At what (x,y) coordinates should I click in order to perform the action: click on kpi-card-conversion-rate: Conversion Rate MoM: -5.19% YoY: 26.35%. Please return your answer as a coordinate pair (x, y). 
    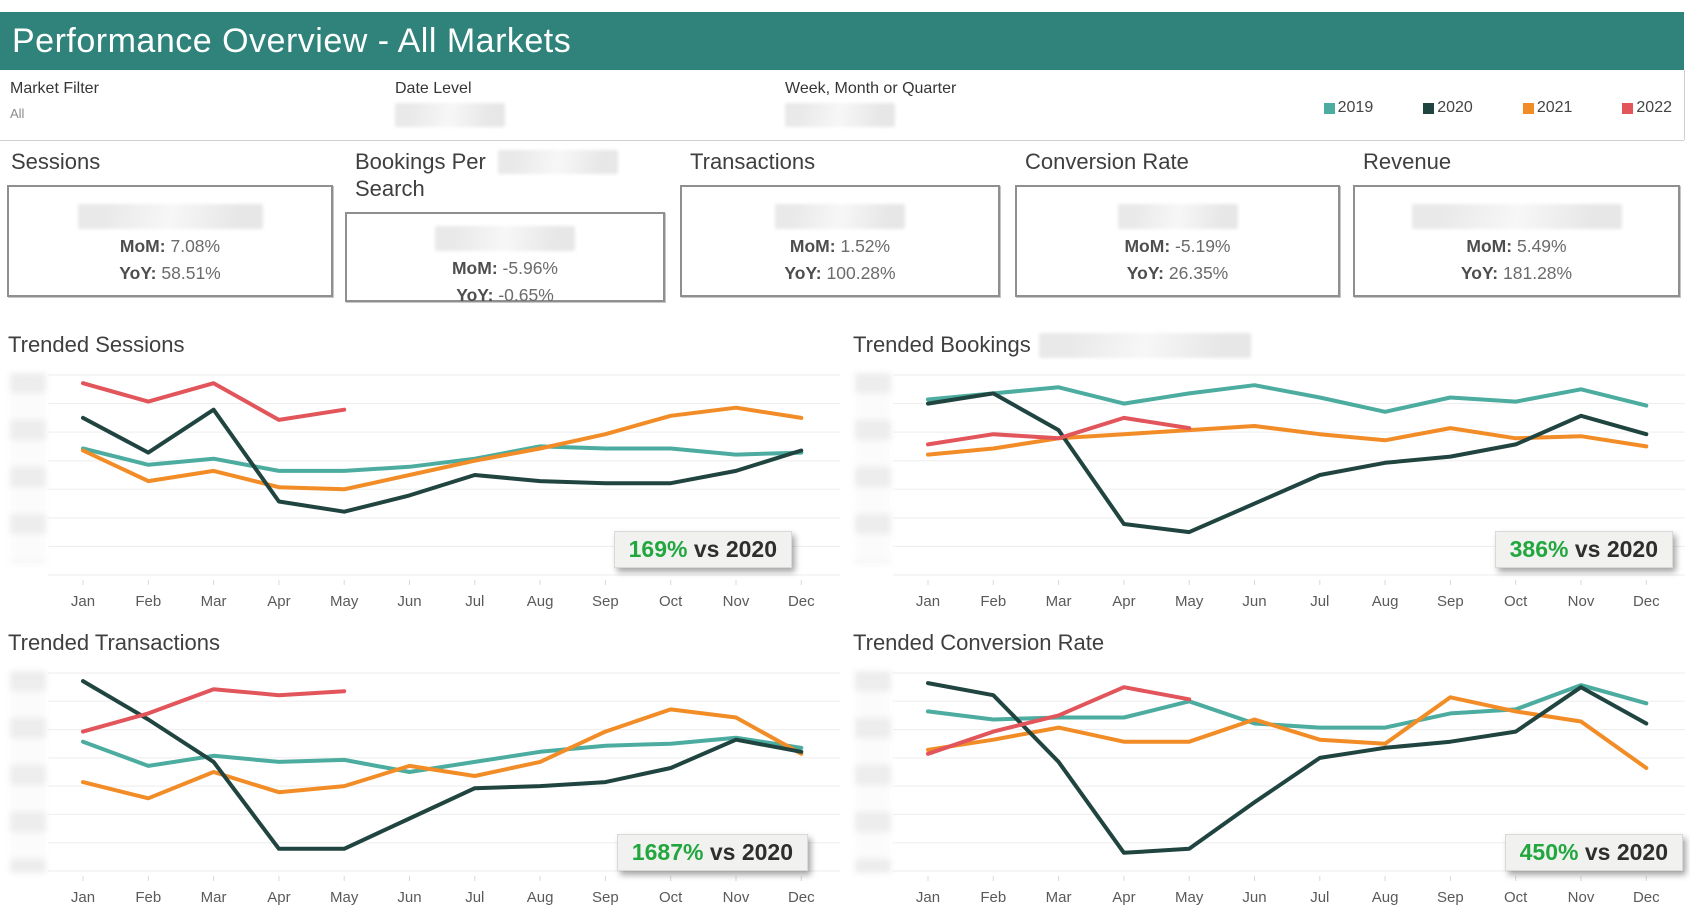
    Looking at the image, I should click on (1177, 222).